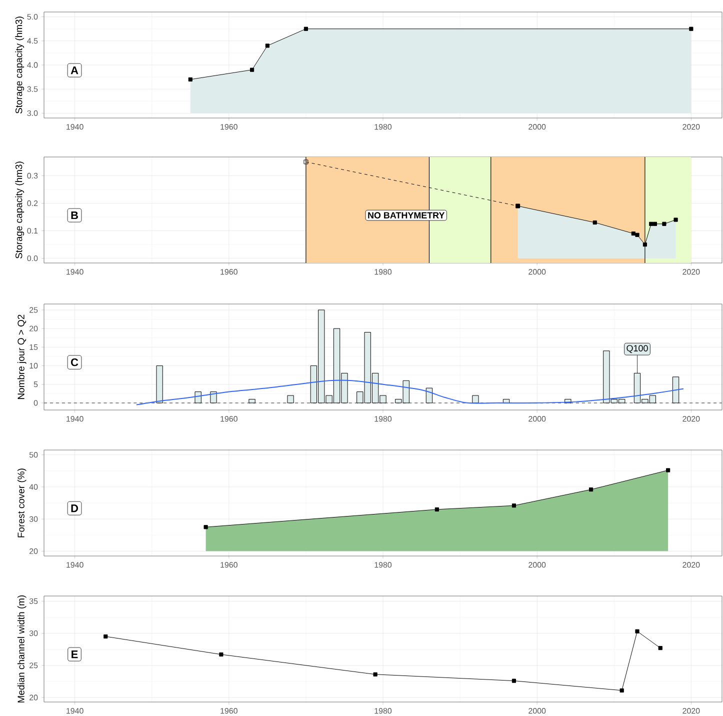 The width and height of the screenshot is (723, 716). Describe the element at coordinates (74, 216) in the screenshot. I see `annotation: B` at that location.